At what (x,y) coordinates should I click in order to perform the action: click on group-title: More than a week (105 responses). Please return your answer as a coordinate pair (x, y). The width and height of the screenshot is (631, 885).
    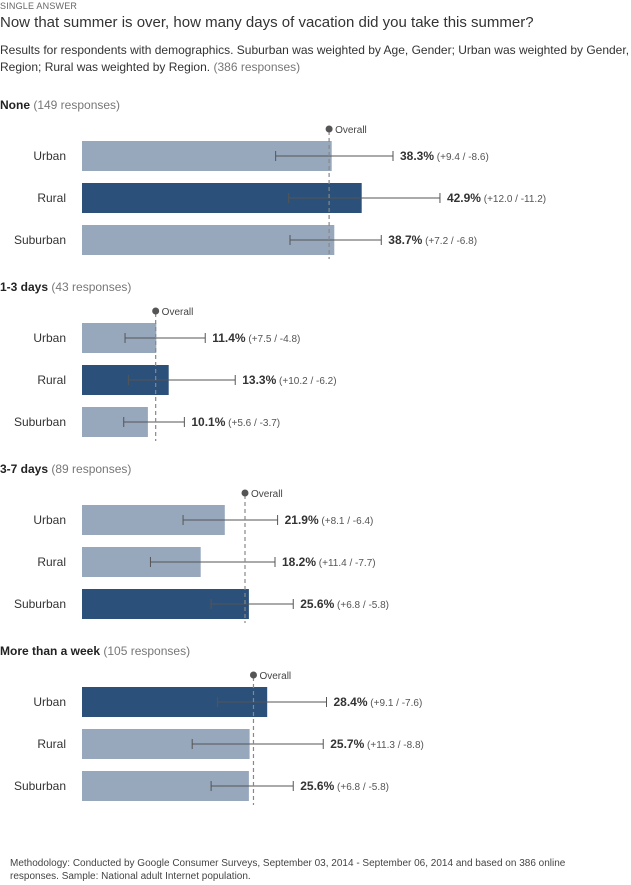
    Looking at the image, I should click on (95, 651).